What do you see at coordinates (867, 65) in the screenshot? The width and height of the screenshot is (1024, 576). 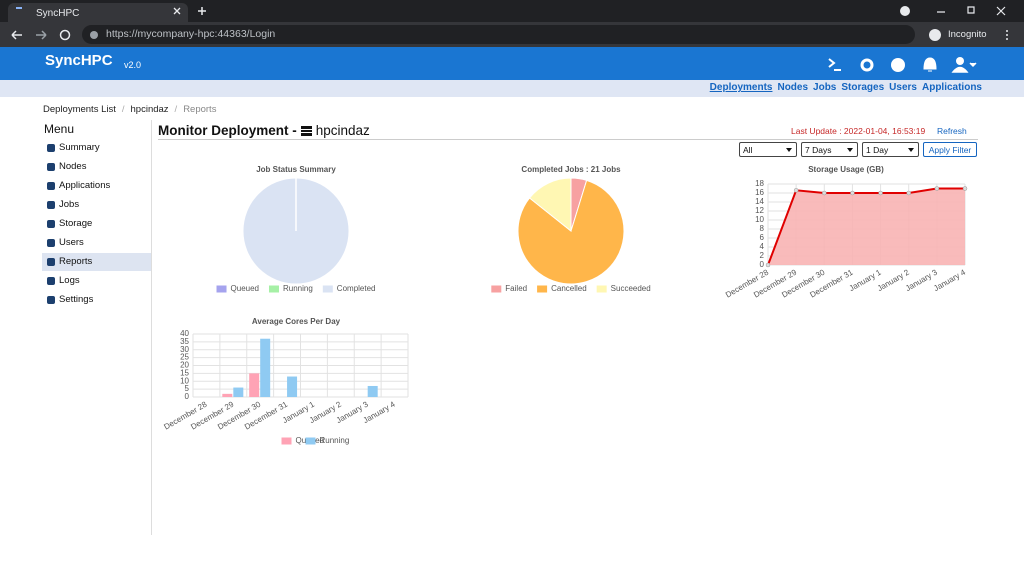 I see `settings-icon` at bounding box center [867, 65].